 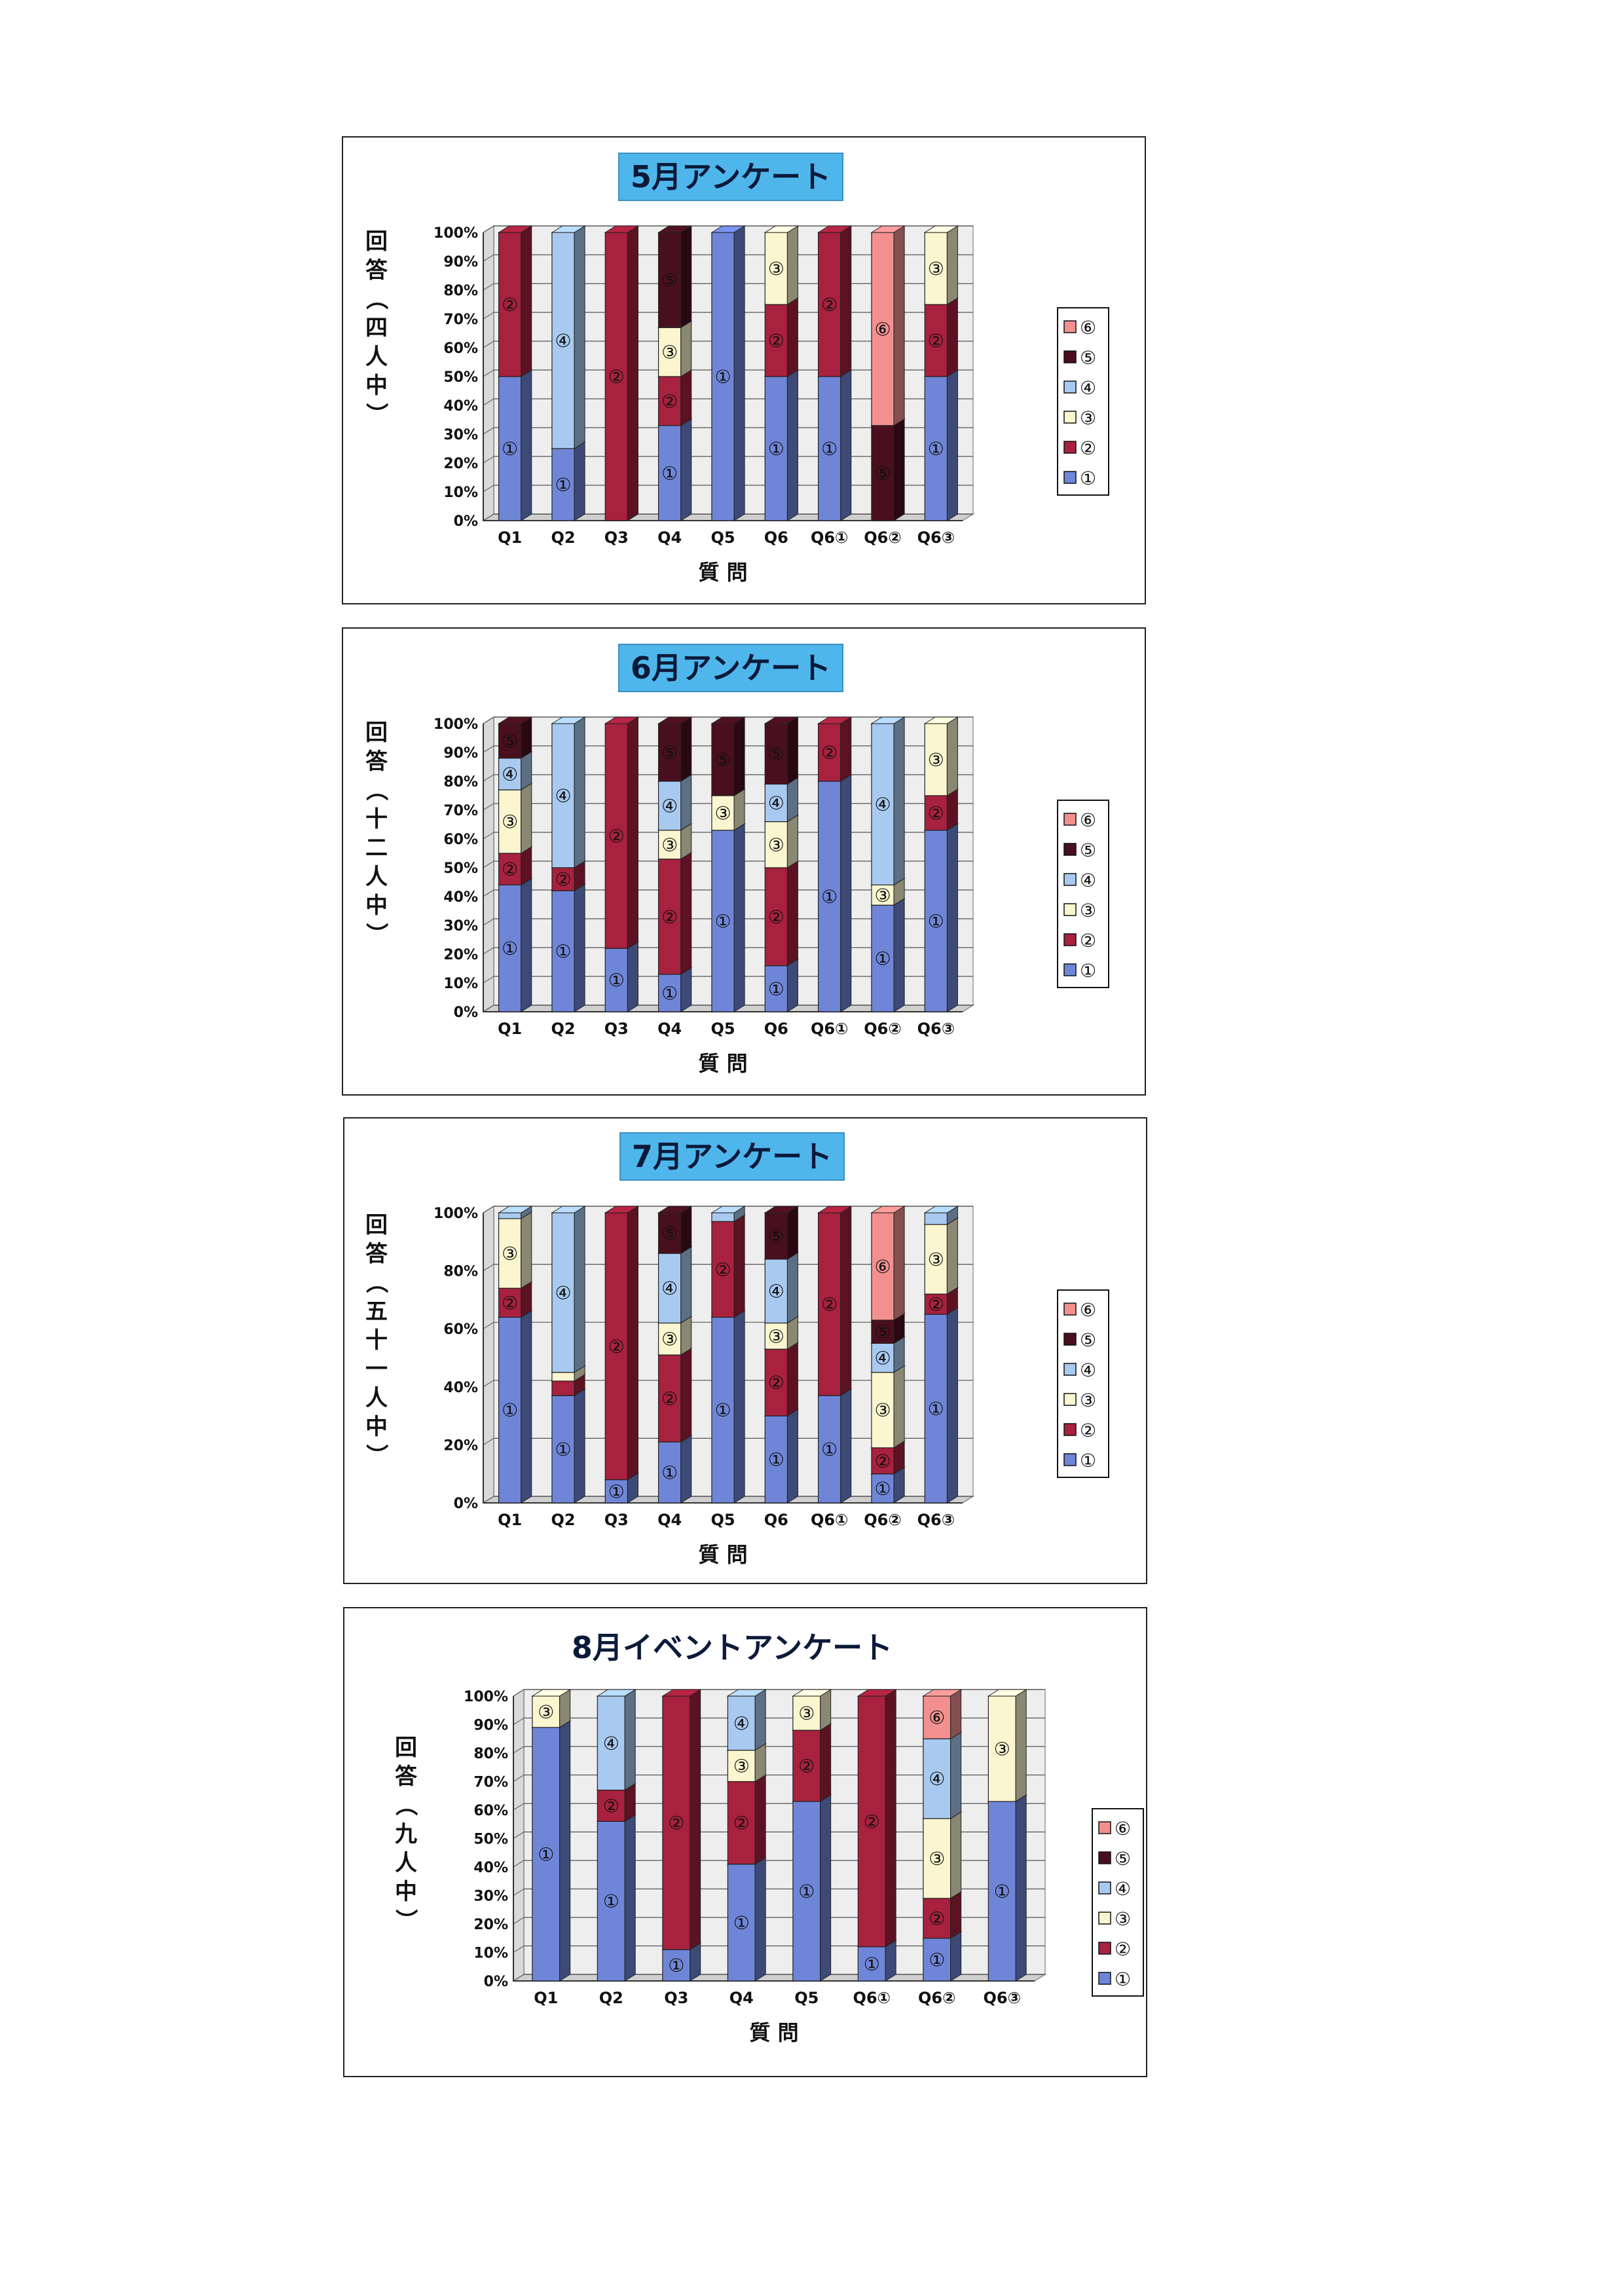 I want to click on chart-title: 5月アンケート, so click(x=731, y=176).